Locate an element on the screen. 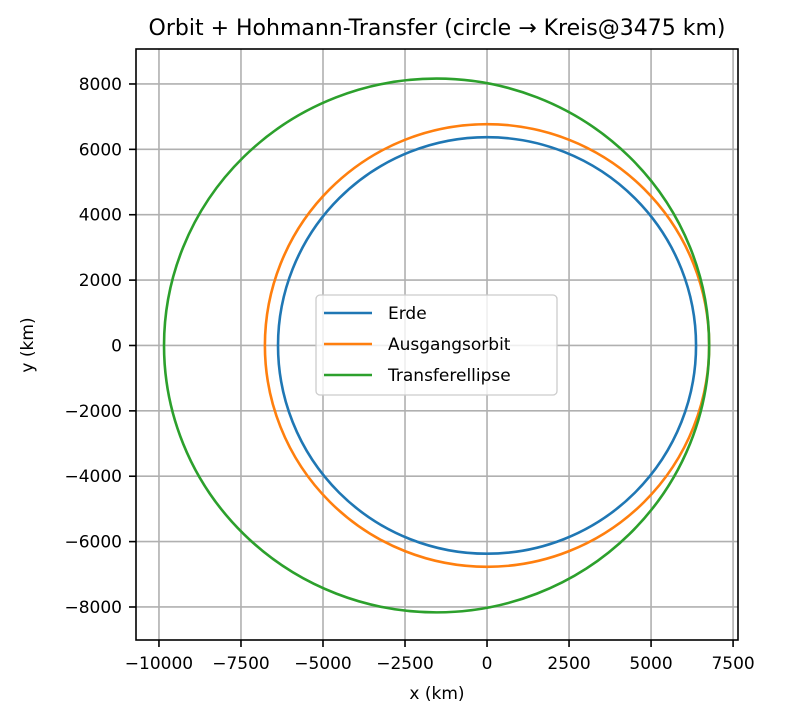 The image size is (801, 721). y-tick-label: −2000 is located at coordinates (93, 412).